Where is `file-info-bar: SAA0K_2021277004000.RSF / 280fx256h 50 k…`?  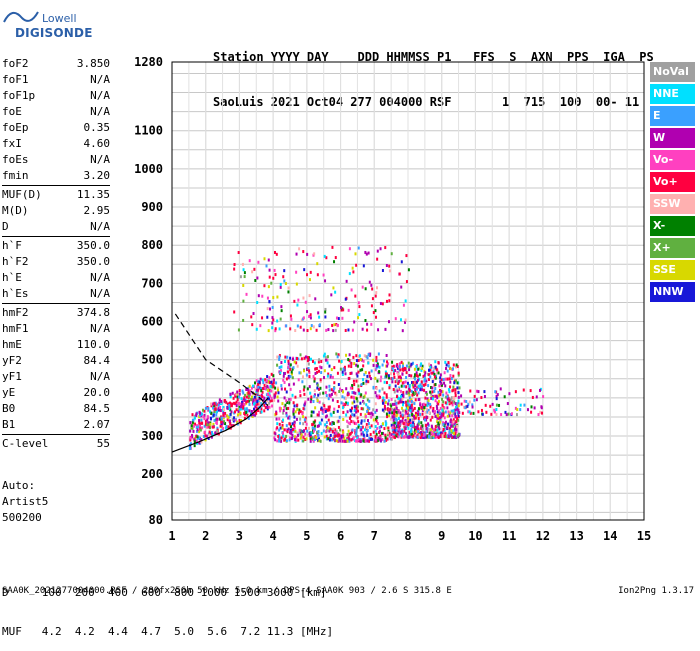 file-info-bar: SAA0K_2021277004000.RSF / 280fx256h 50 k… is located at coordinates (350, 591).